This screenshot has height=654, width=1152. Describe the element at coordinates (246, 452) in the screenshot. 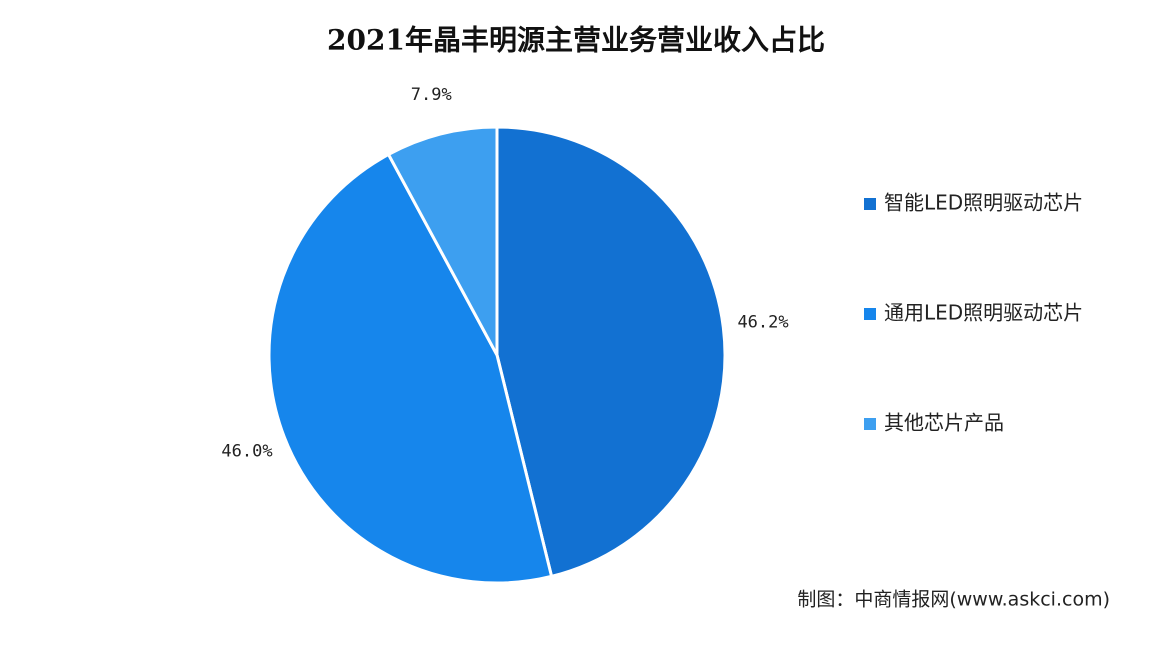

I see `value-label: 46.0%` at that location.